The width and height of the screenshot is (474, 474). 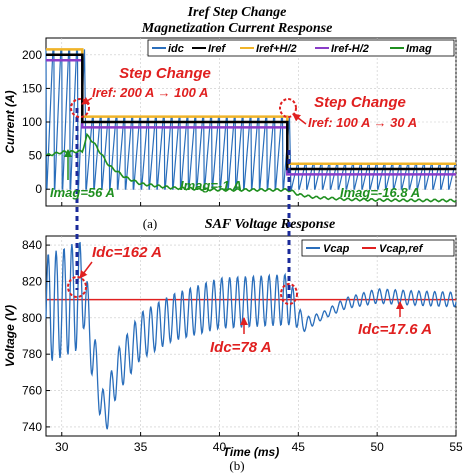 I want to click on axis-b-ylabel: Voltage (V), so click(x=10, y=336).